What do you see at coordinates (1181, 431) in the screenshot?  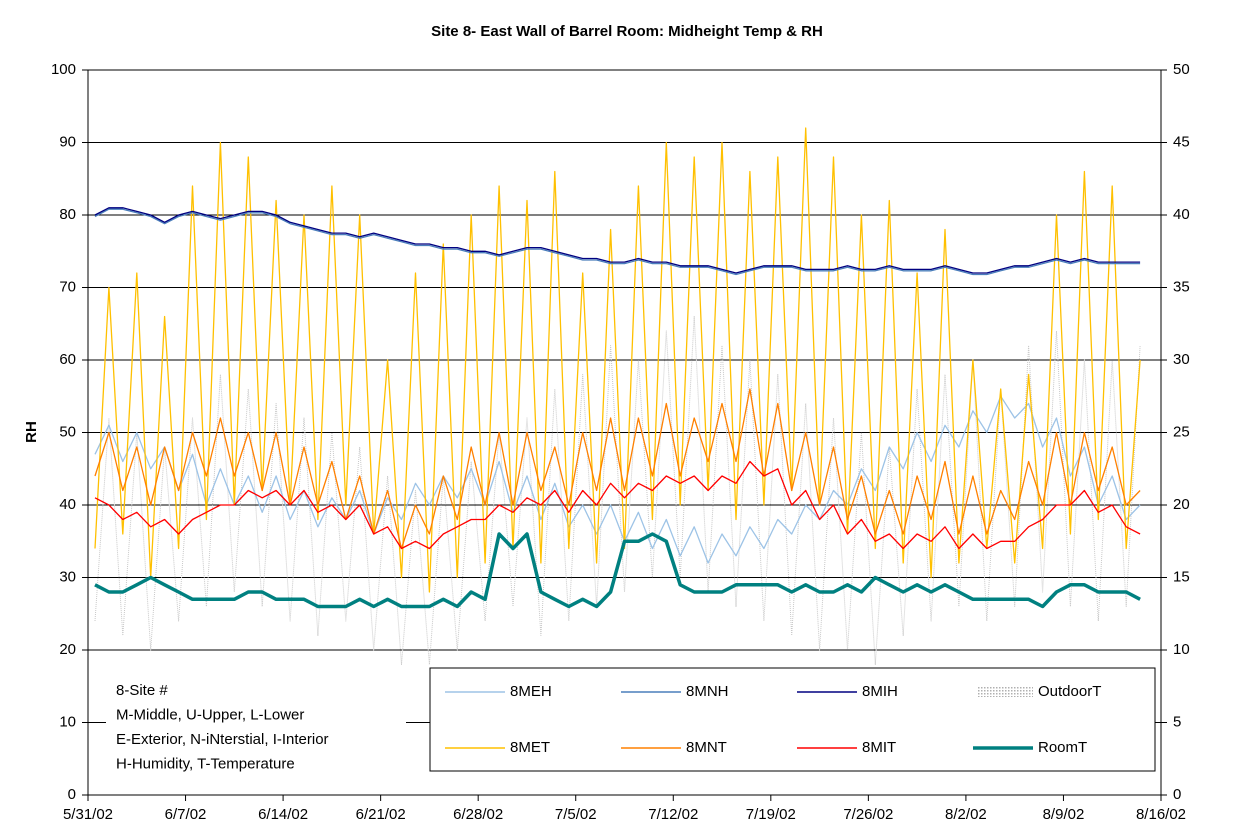 I see `y2-tick-label: 25` at bounding box center [1181, 431].